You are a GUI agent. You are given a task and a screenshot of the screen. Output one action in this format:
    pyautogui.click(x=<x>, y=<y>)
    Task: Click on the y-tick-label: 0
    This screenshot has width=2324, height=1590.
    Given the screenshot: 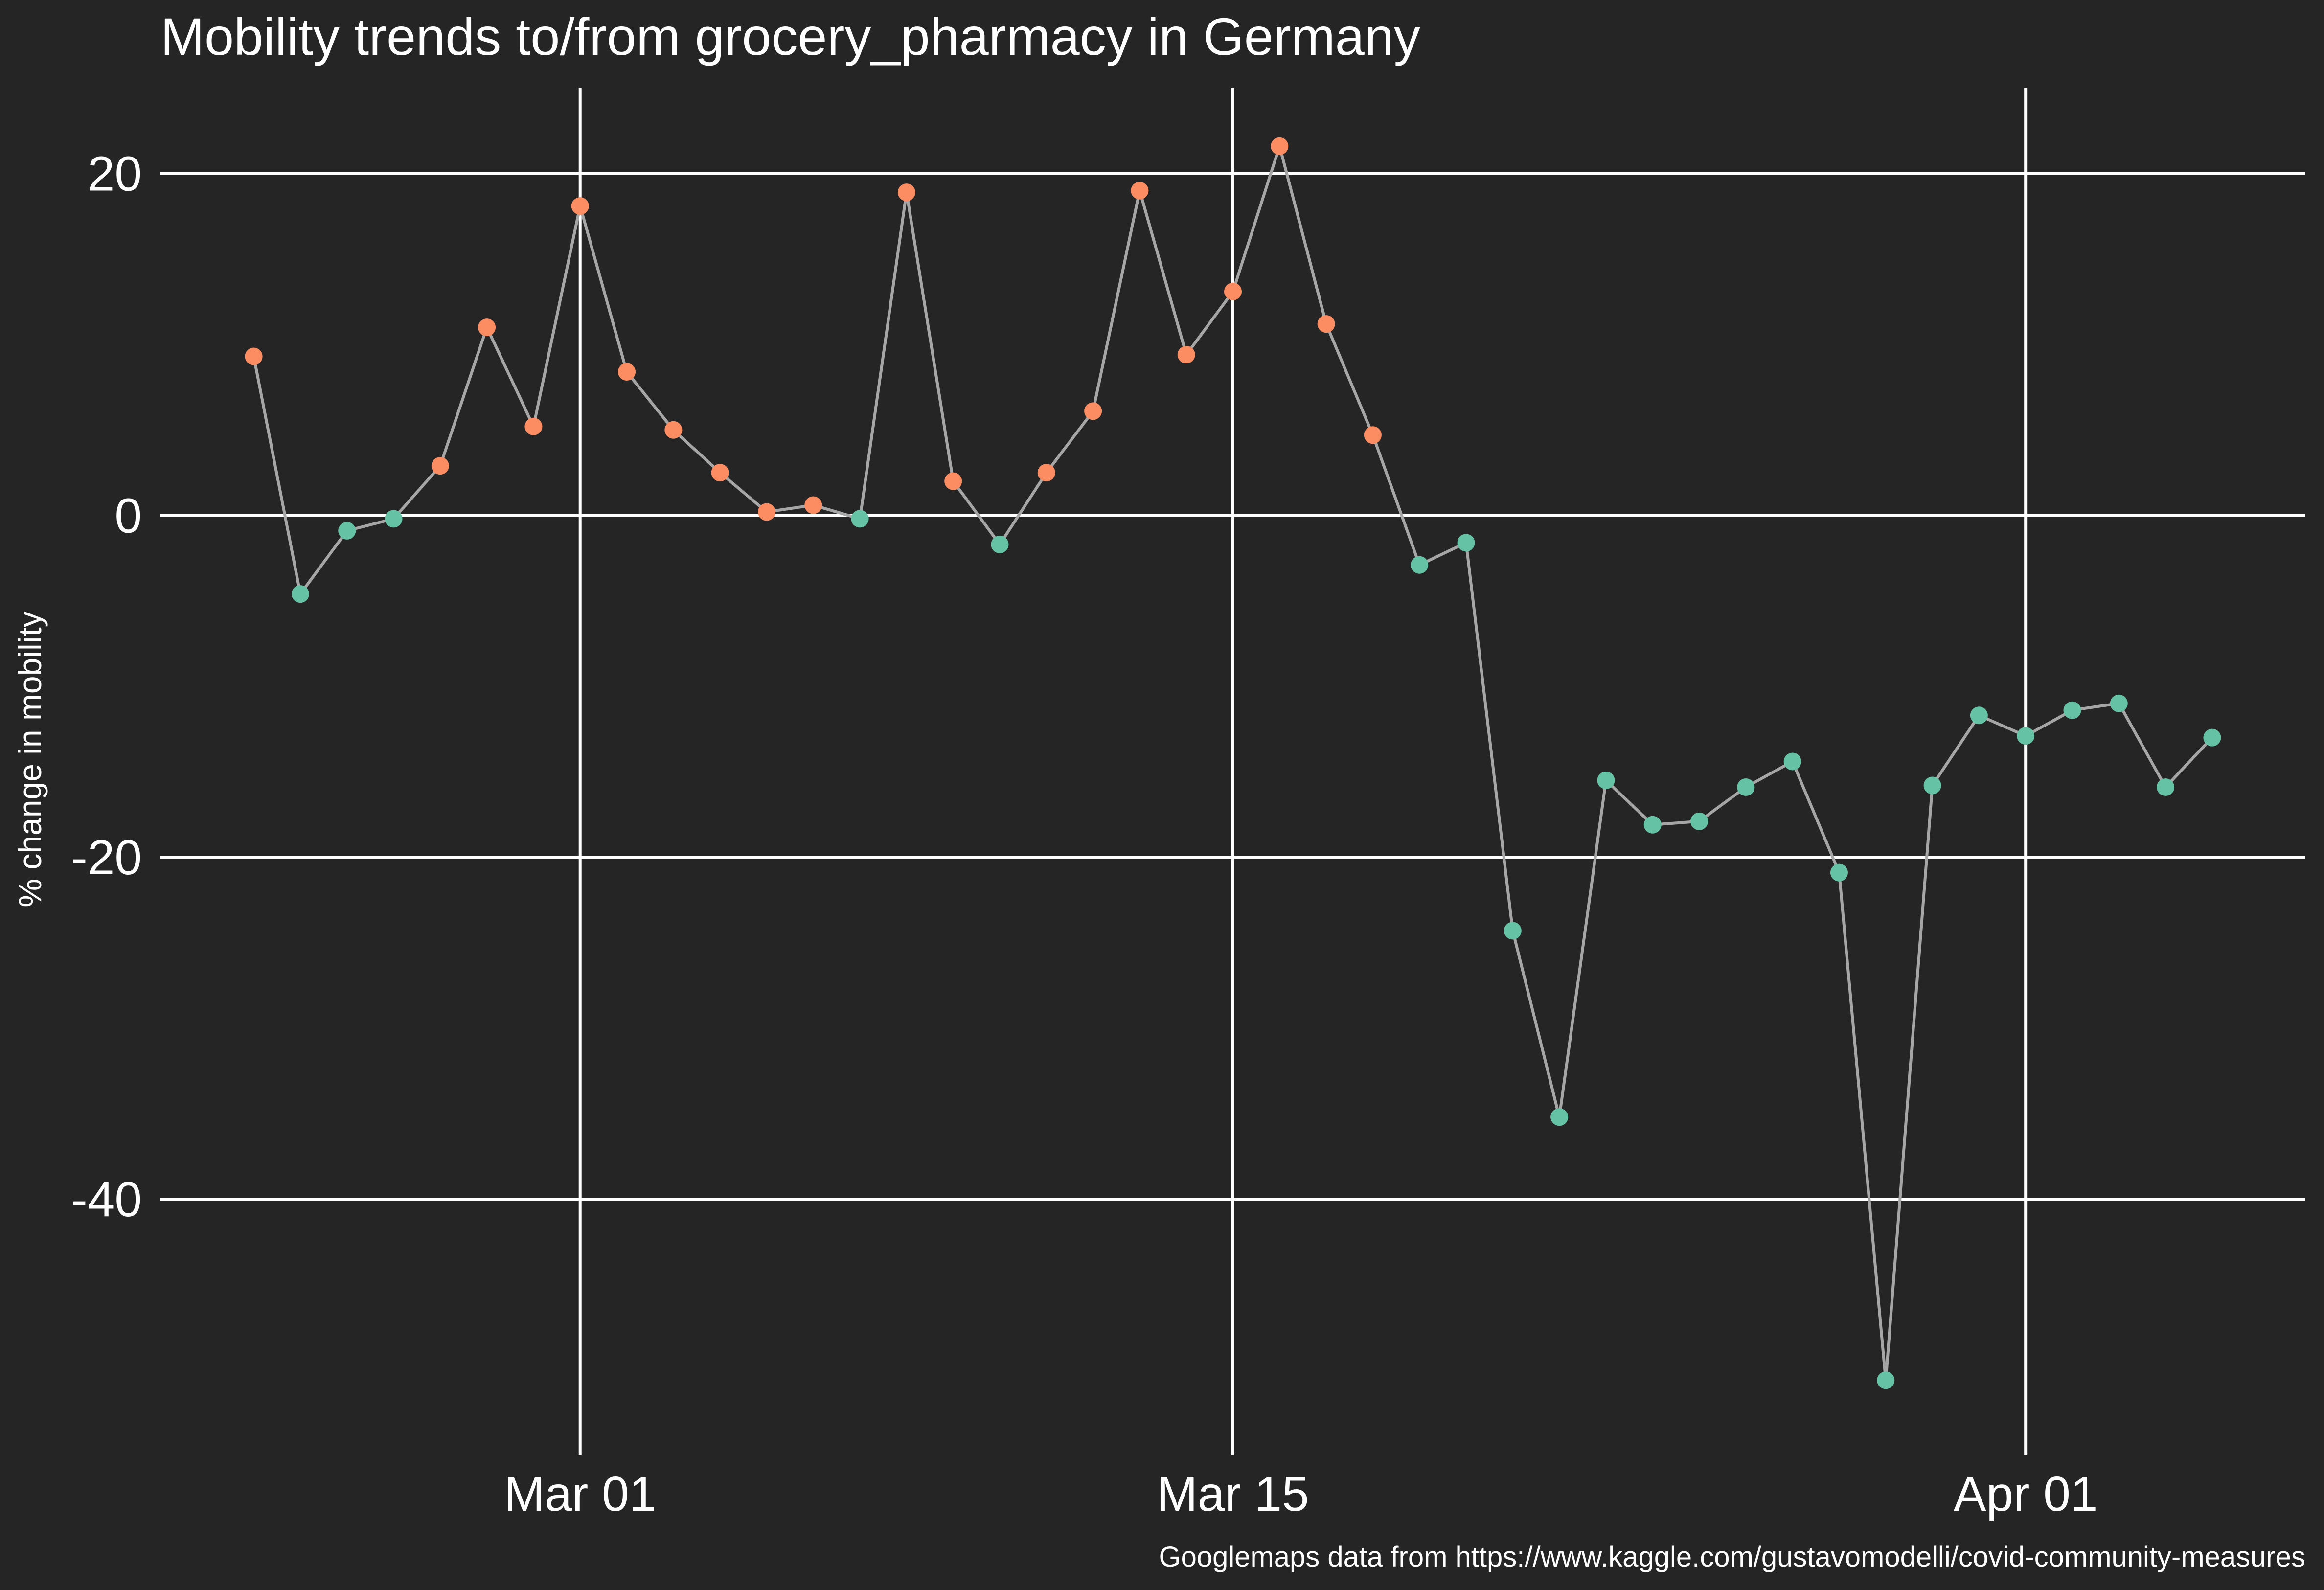 What is the action you would take?
    pyautogui.click(x=128, y=515)
    